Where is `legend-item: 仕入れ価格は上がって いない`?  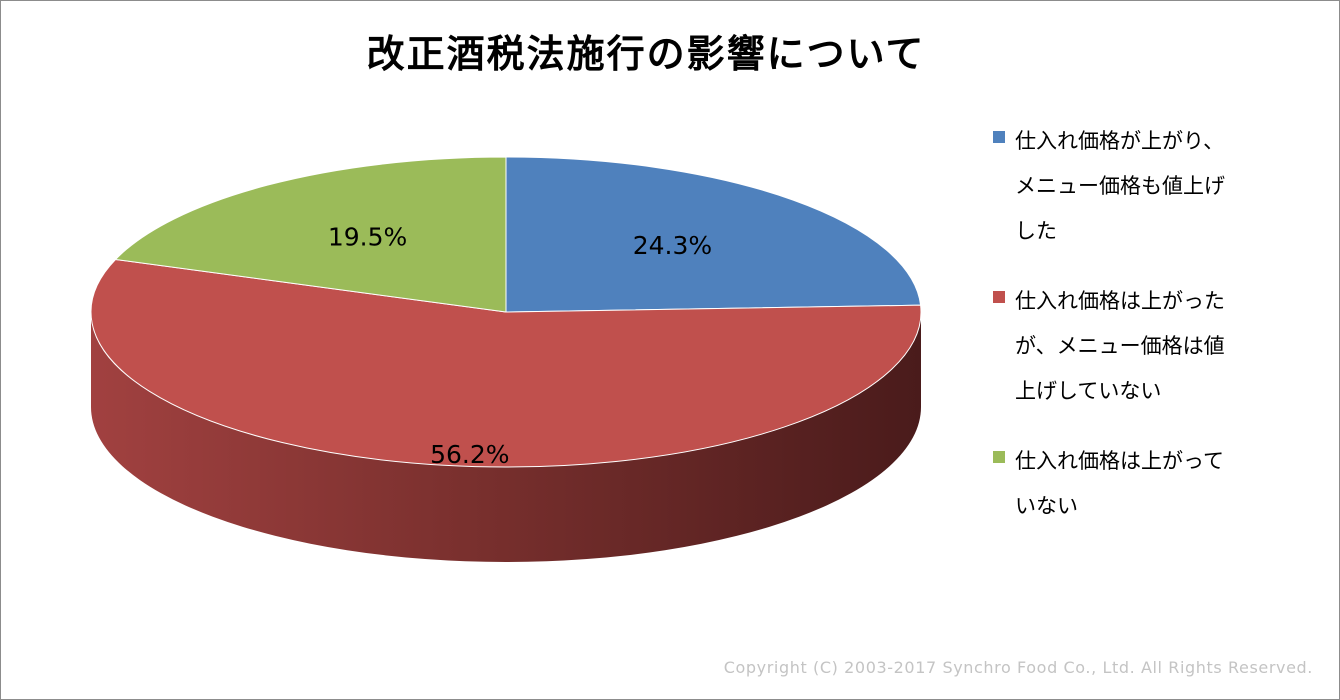
legend-item: 仕入れ価格は上がって いない is located at coordinates (1143, 484).